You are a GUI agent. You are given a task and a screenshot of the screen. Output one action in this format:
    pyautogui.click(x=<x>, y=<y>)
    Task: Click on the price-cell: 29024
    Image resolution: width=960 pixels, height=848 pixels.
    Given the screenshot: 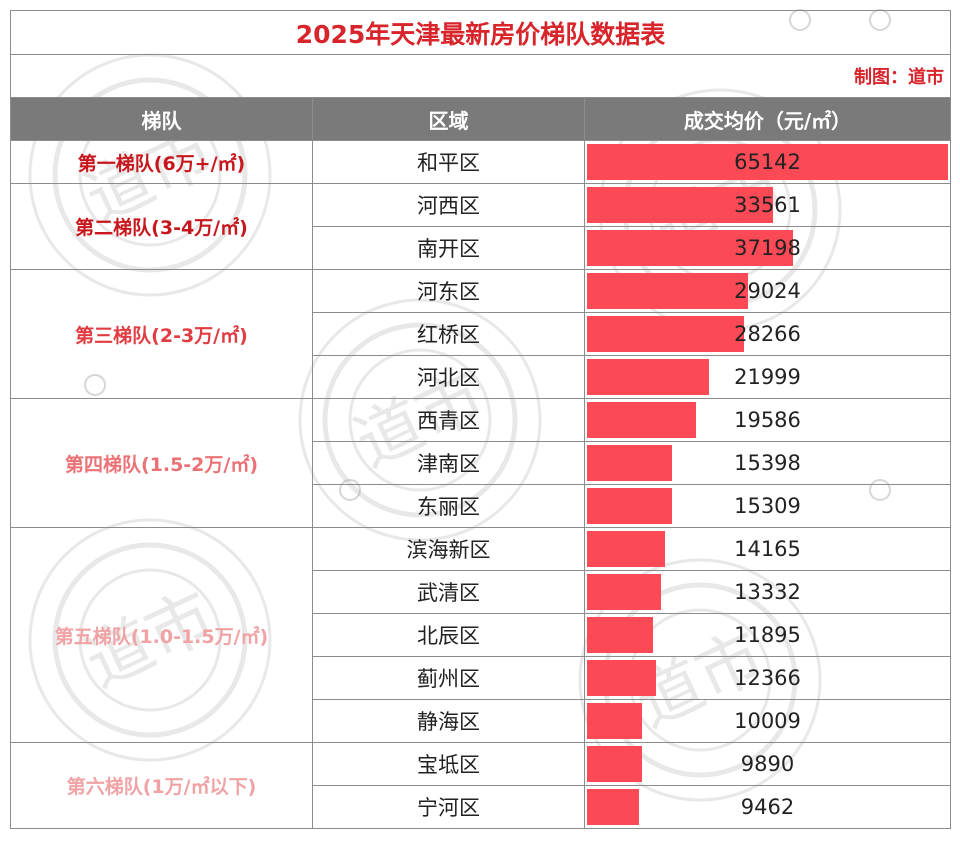 What is the action you would take?
    pyautogui.click(x=767, y=291)
    